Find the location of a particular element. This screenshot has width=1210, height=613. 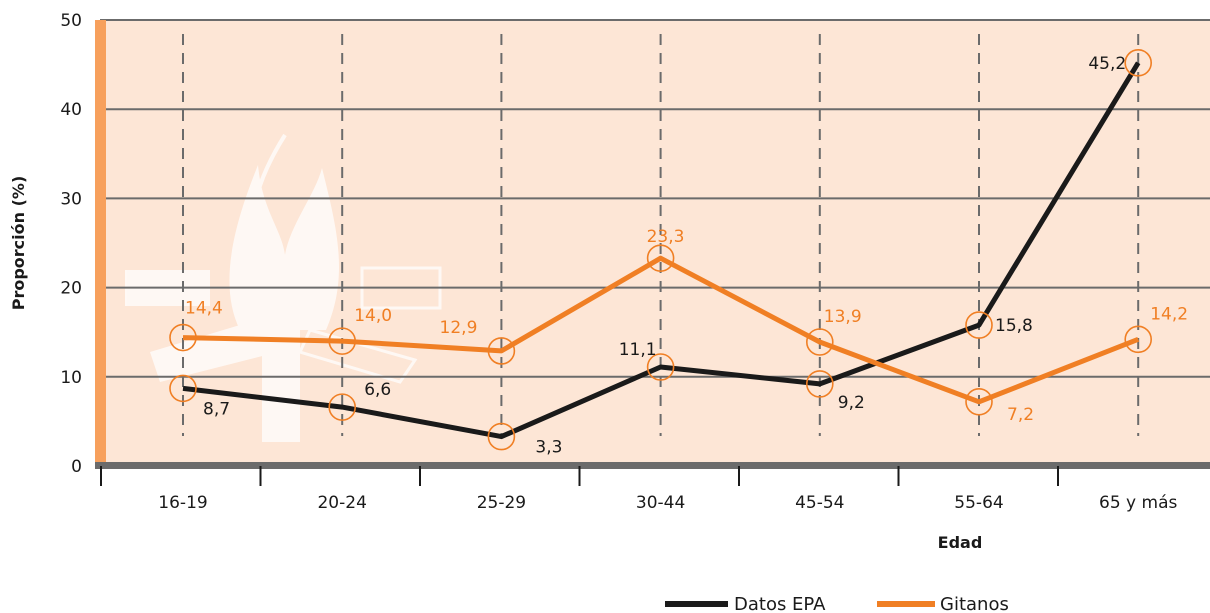

x-axis-bar is located at coordinates (652, 465).